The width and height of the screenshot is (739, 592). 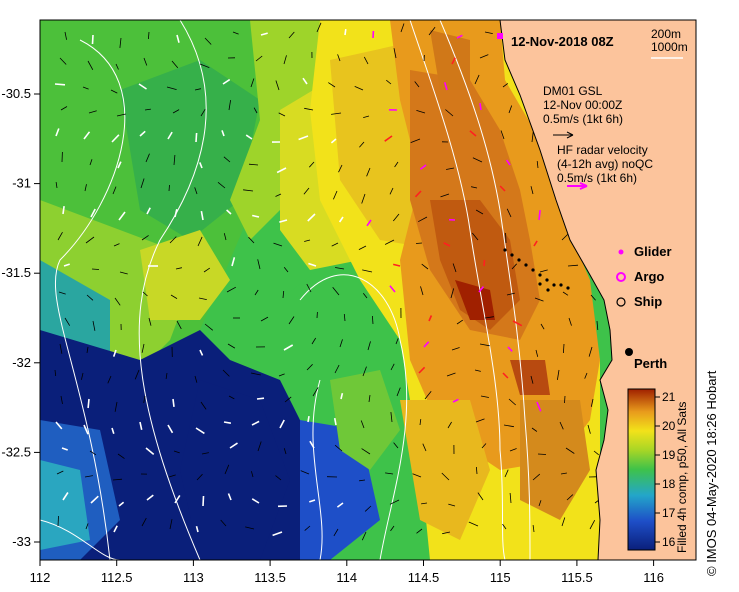 What do you see at coordinates (16, 272) in the screenshot?
I see `lat-tick-label: -31.5` at bounding box center [16, 272].